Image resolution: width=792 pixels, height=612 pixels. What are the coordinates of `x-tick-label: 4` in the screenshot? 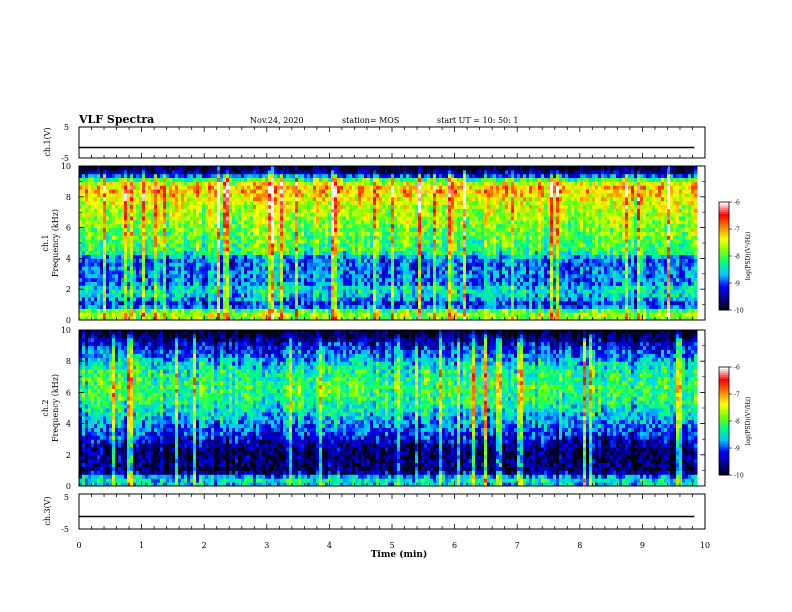 It's located at (329, 545).